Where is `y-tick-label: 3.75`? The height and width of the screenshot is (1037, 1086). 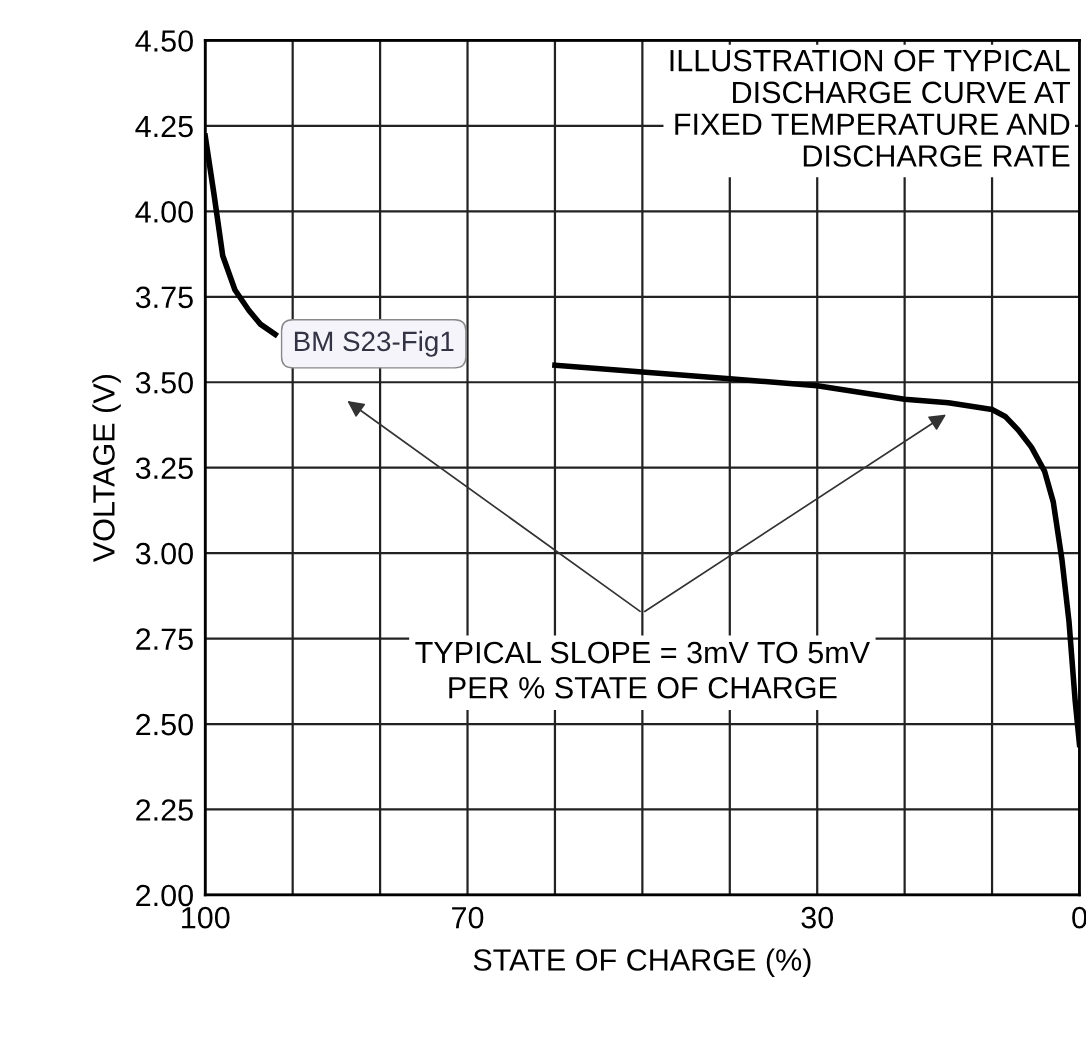
y-tick-label: 3.75 is located at coordinates (164, 297).